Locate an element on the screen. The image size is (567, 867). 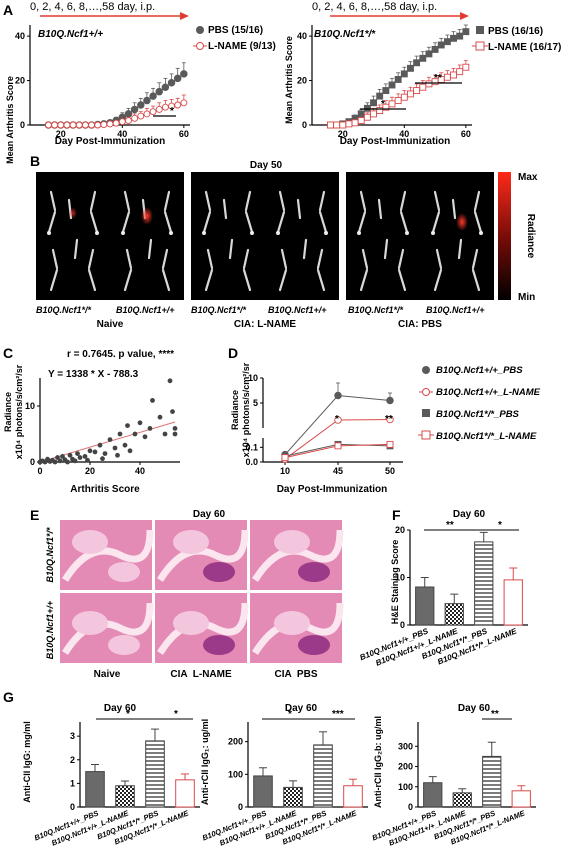
signal-pbs is located at coordinates (462, 222).